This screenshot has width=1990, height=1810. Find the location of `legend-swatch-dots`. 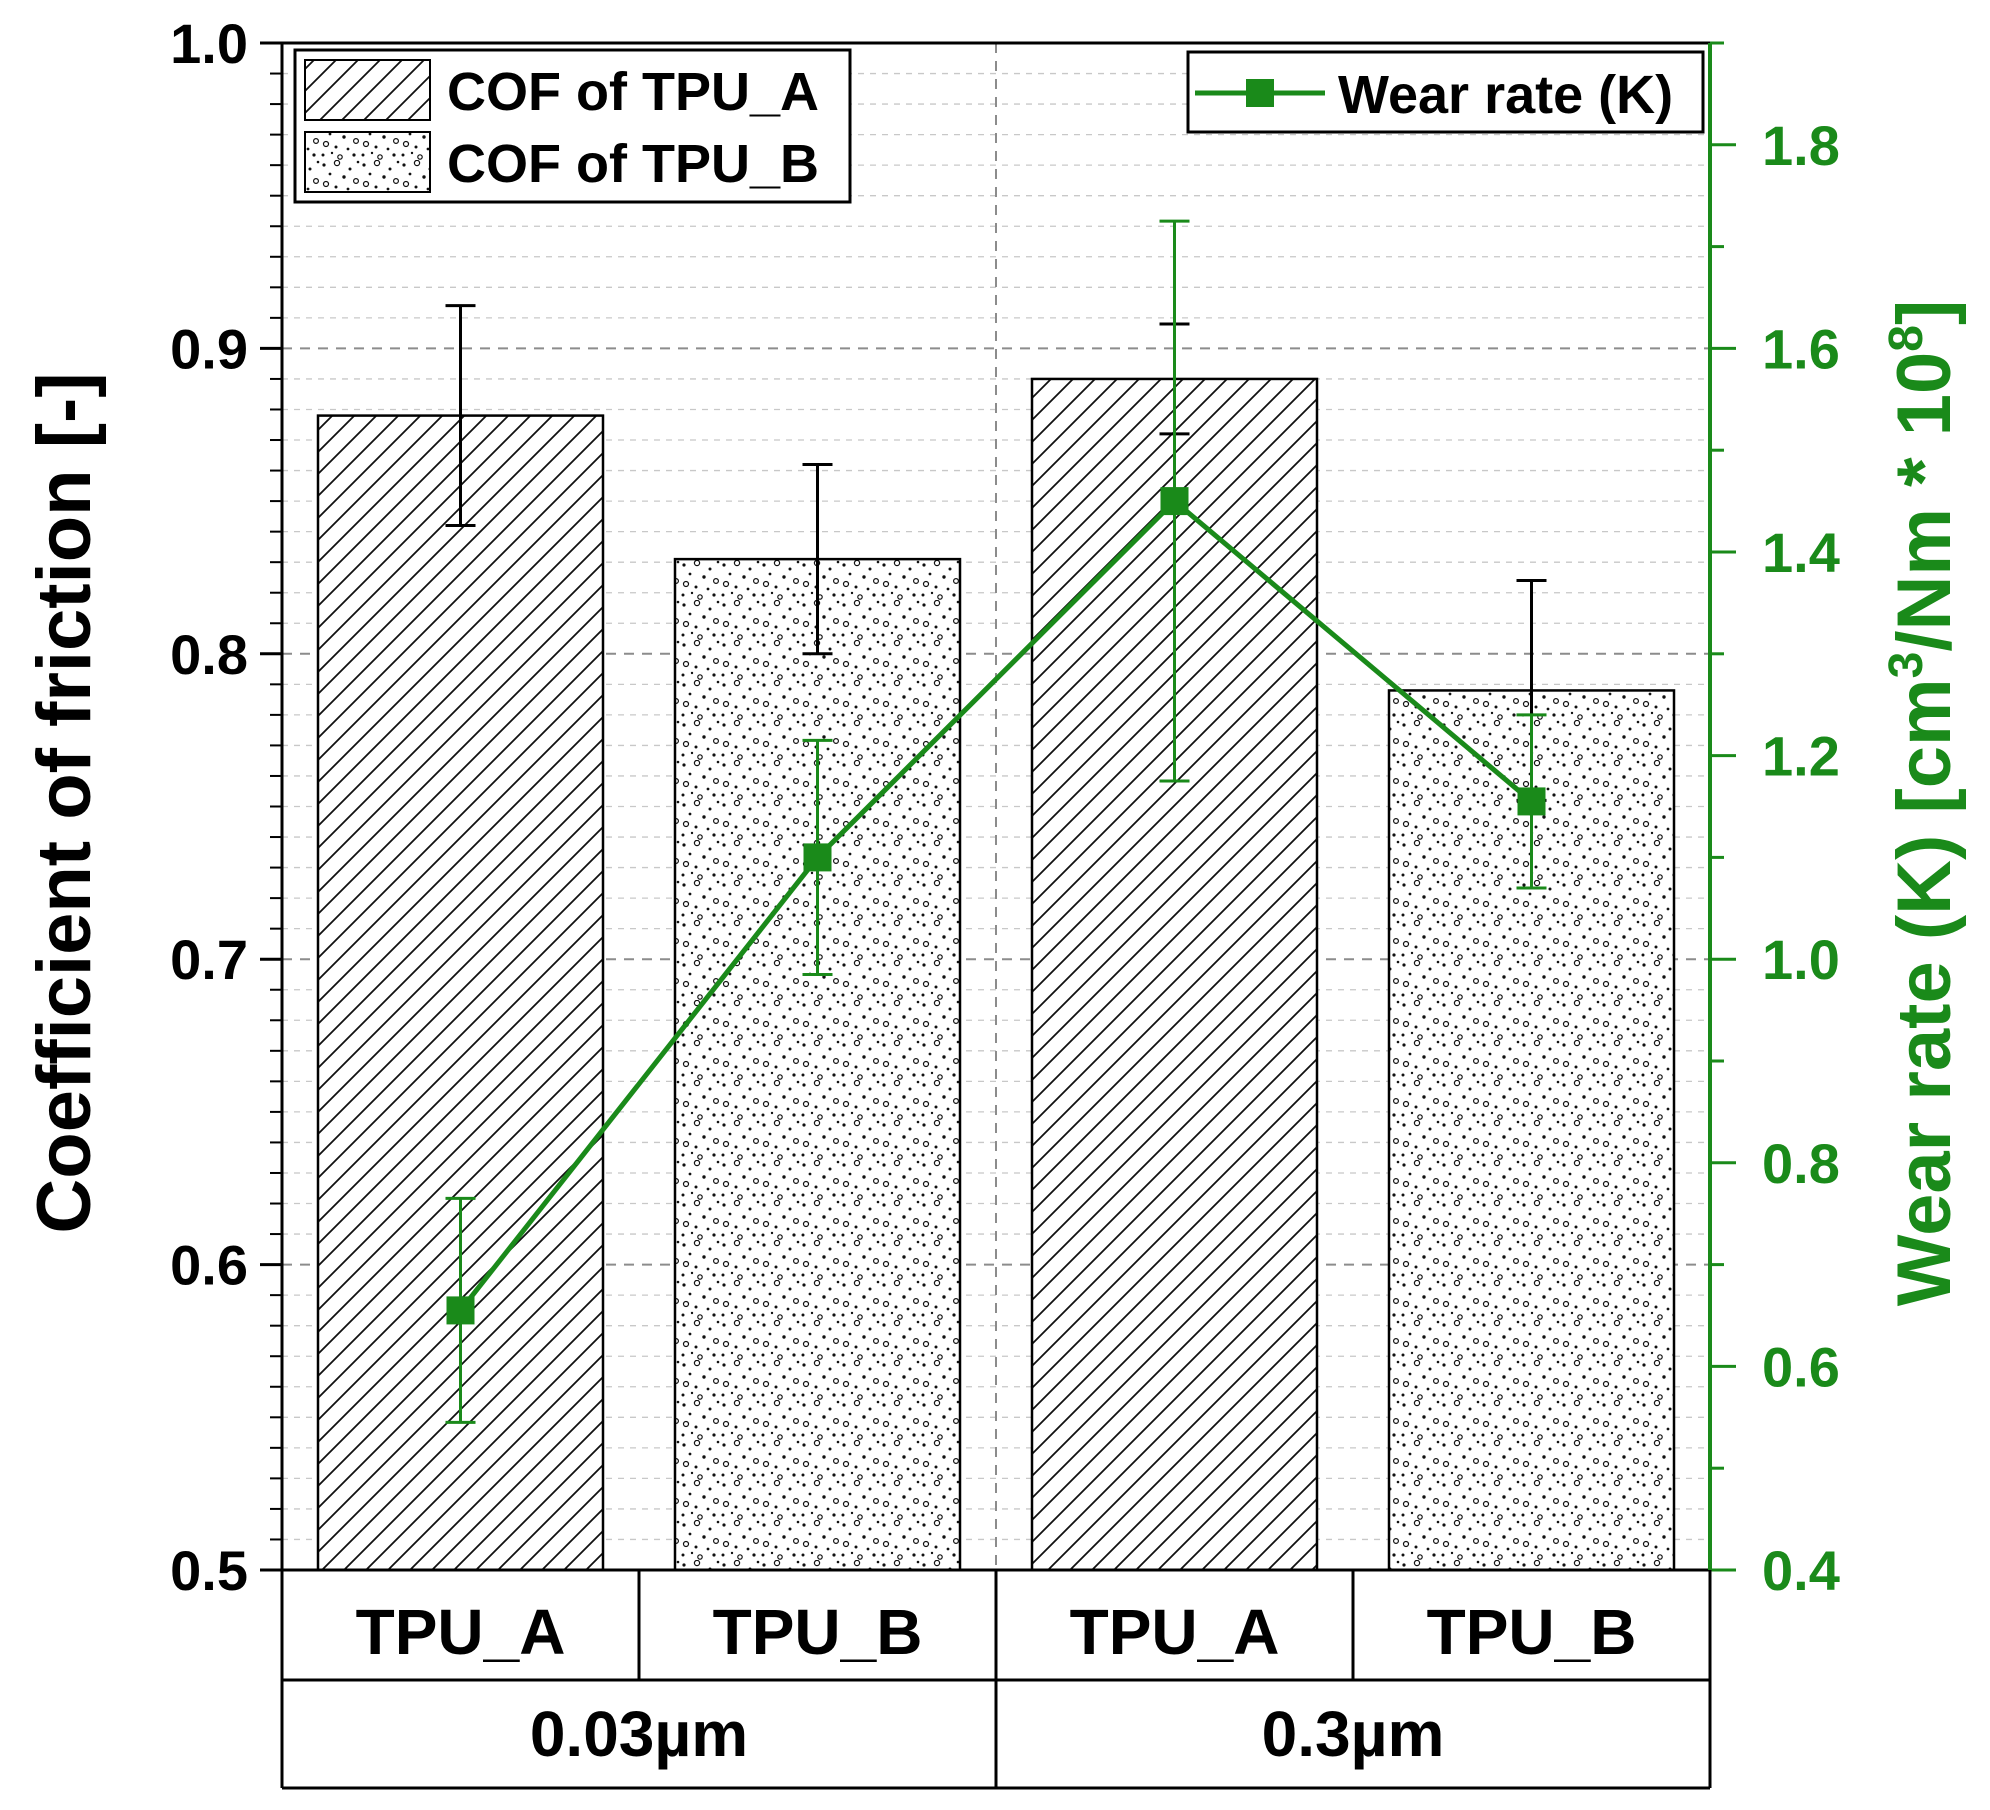

legend-swatch-dots is located at coordinates (367, 162).